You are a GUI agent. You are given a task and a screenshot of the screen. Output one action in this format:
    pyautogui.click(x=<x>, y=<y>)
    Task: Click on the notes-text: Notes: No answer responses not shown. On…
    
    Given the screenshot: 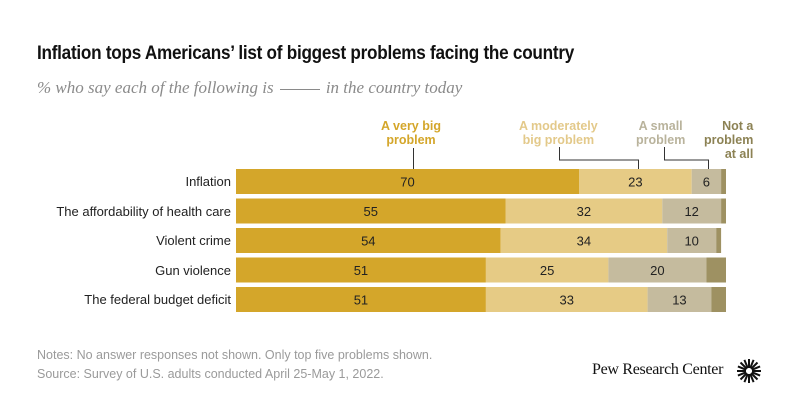 What is the action you would take?
    pyautogui.click(x=235, y=355)
    